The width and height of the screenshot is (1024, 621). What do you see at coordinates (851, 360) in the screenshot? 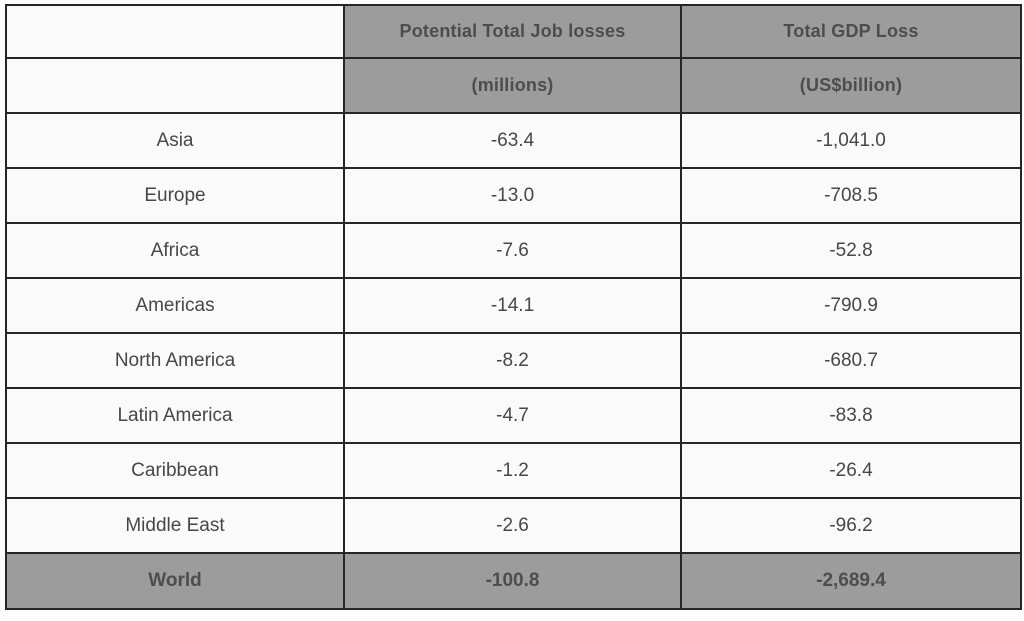
I see `gdp-loss-value: -680.7` at bounding box center [851, 360].